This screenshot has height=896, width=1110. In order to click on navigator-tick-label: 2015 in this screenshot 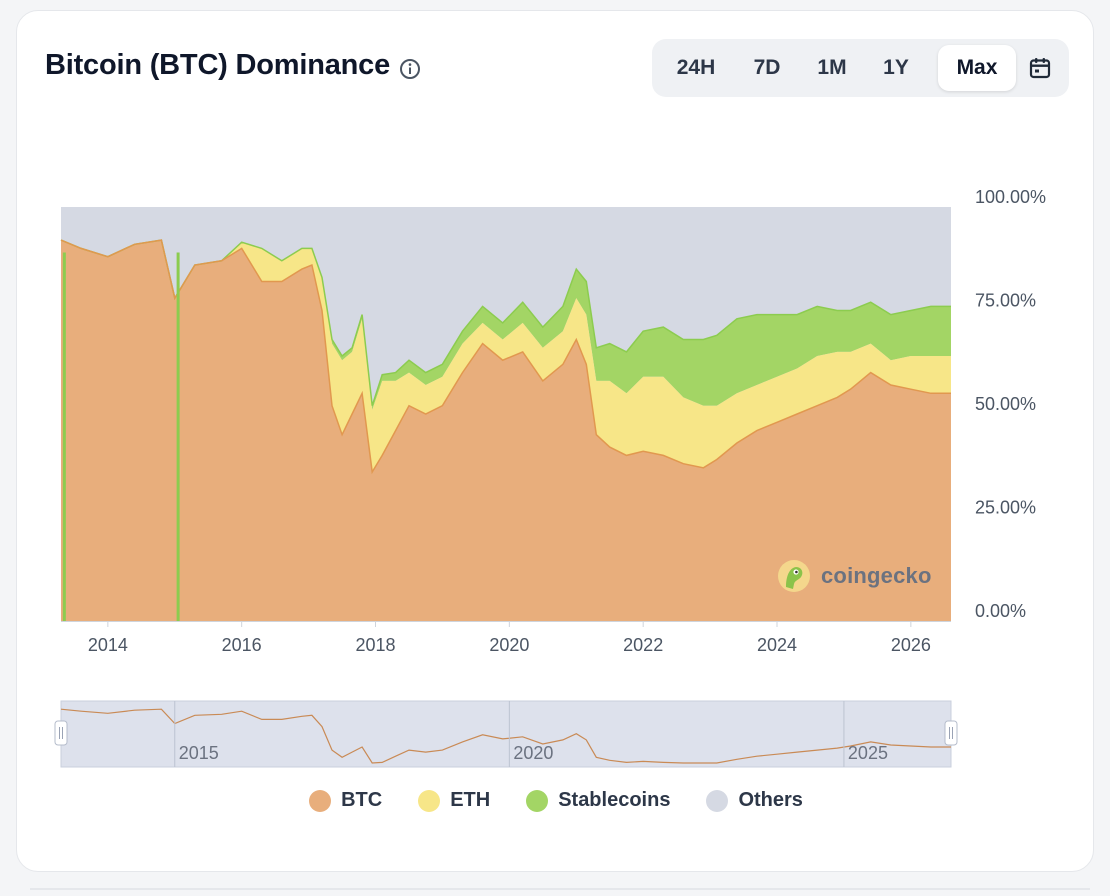, I will do `click(199, 753)`.